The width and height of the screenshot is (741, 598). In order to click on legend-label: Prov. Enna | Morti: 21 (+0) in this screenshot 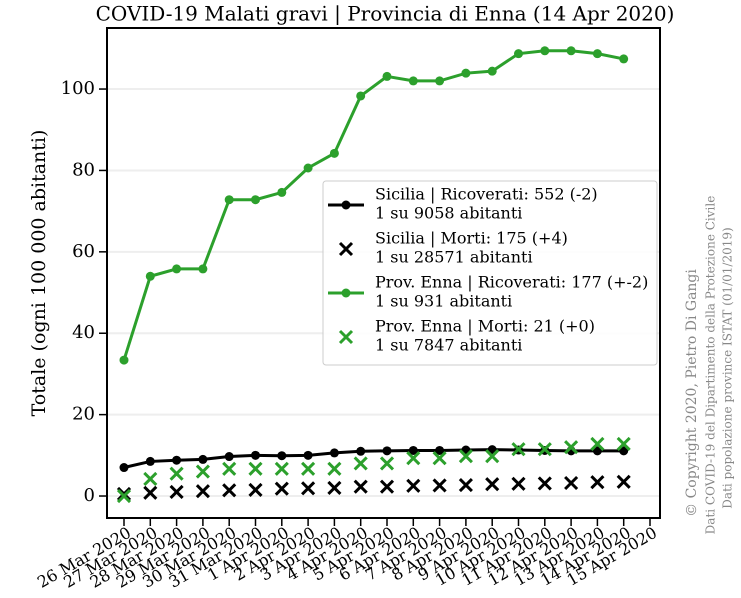, I will do `click(485, 326)`.